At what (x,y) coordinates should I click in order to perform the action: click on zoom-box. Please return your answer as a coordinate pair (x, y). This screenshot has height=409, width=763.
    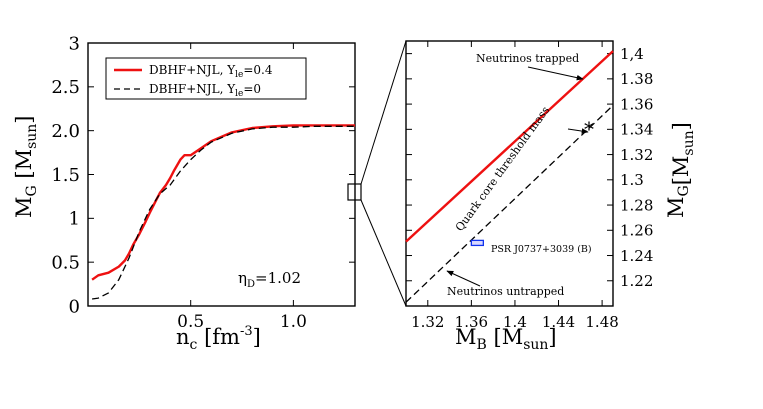
    Looking at the image, I should click on (354, 192).